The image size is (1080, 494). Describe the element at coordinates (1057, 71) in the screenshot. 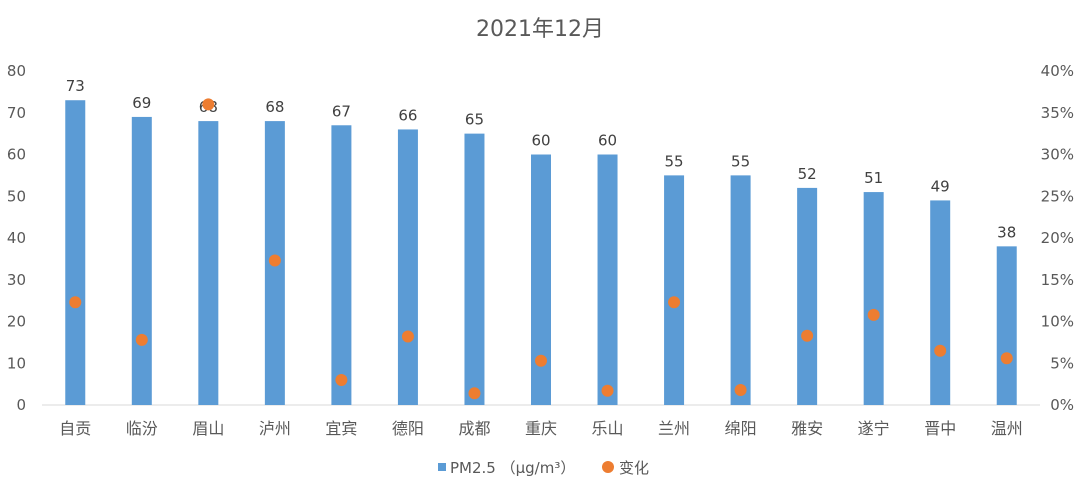

I see `right-tick-label: 40%` at that location.